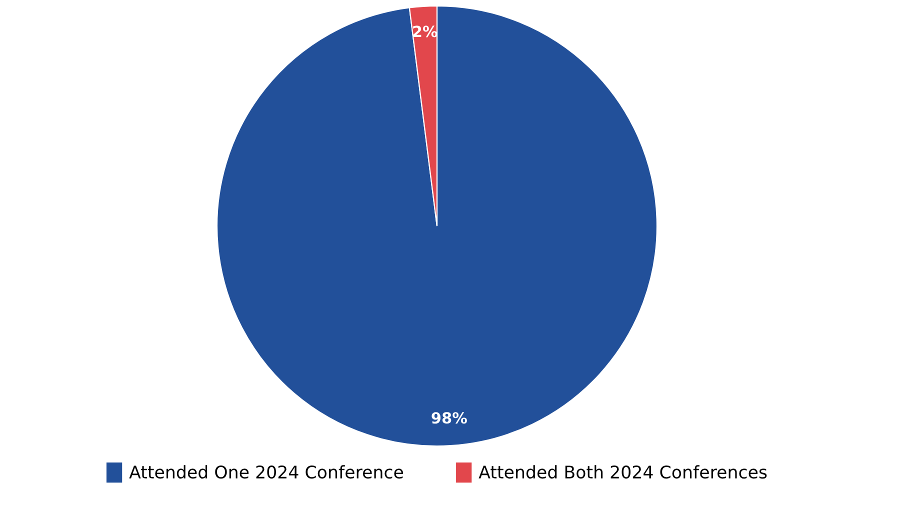 The image size is (909, 508). I want to click on legend-label: Attended One 2024 Conference, so click(266, 472).